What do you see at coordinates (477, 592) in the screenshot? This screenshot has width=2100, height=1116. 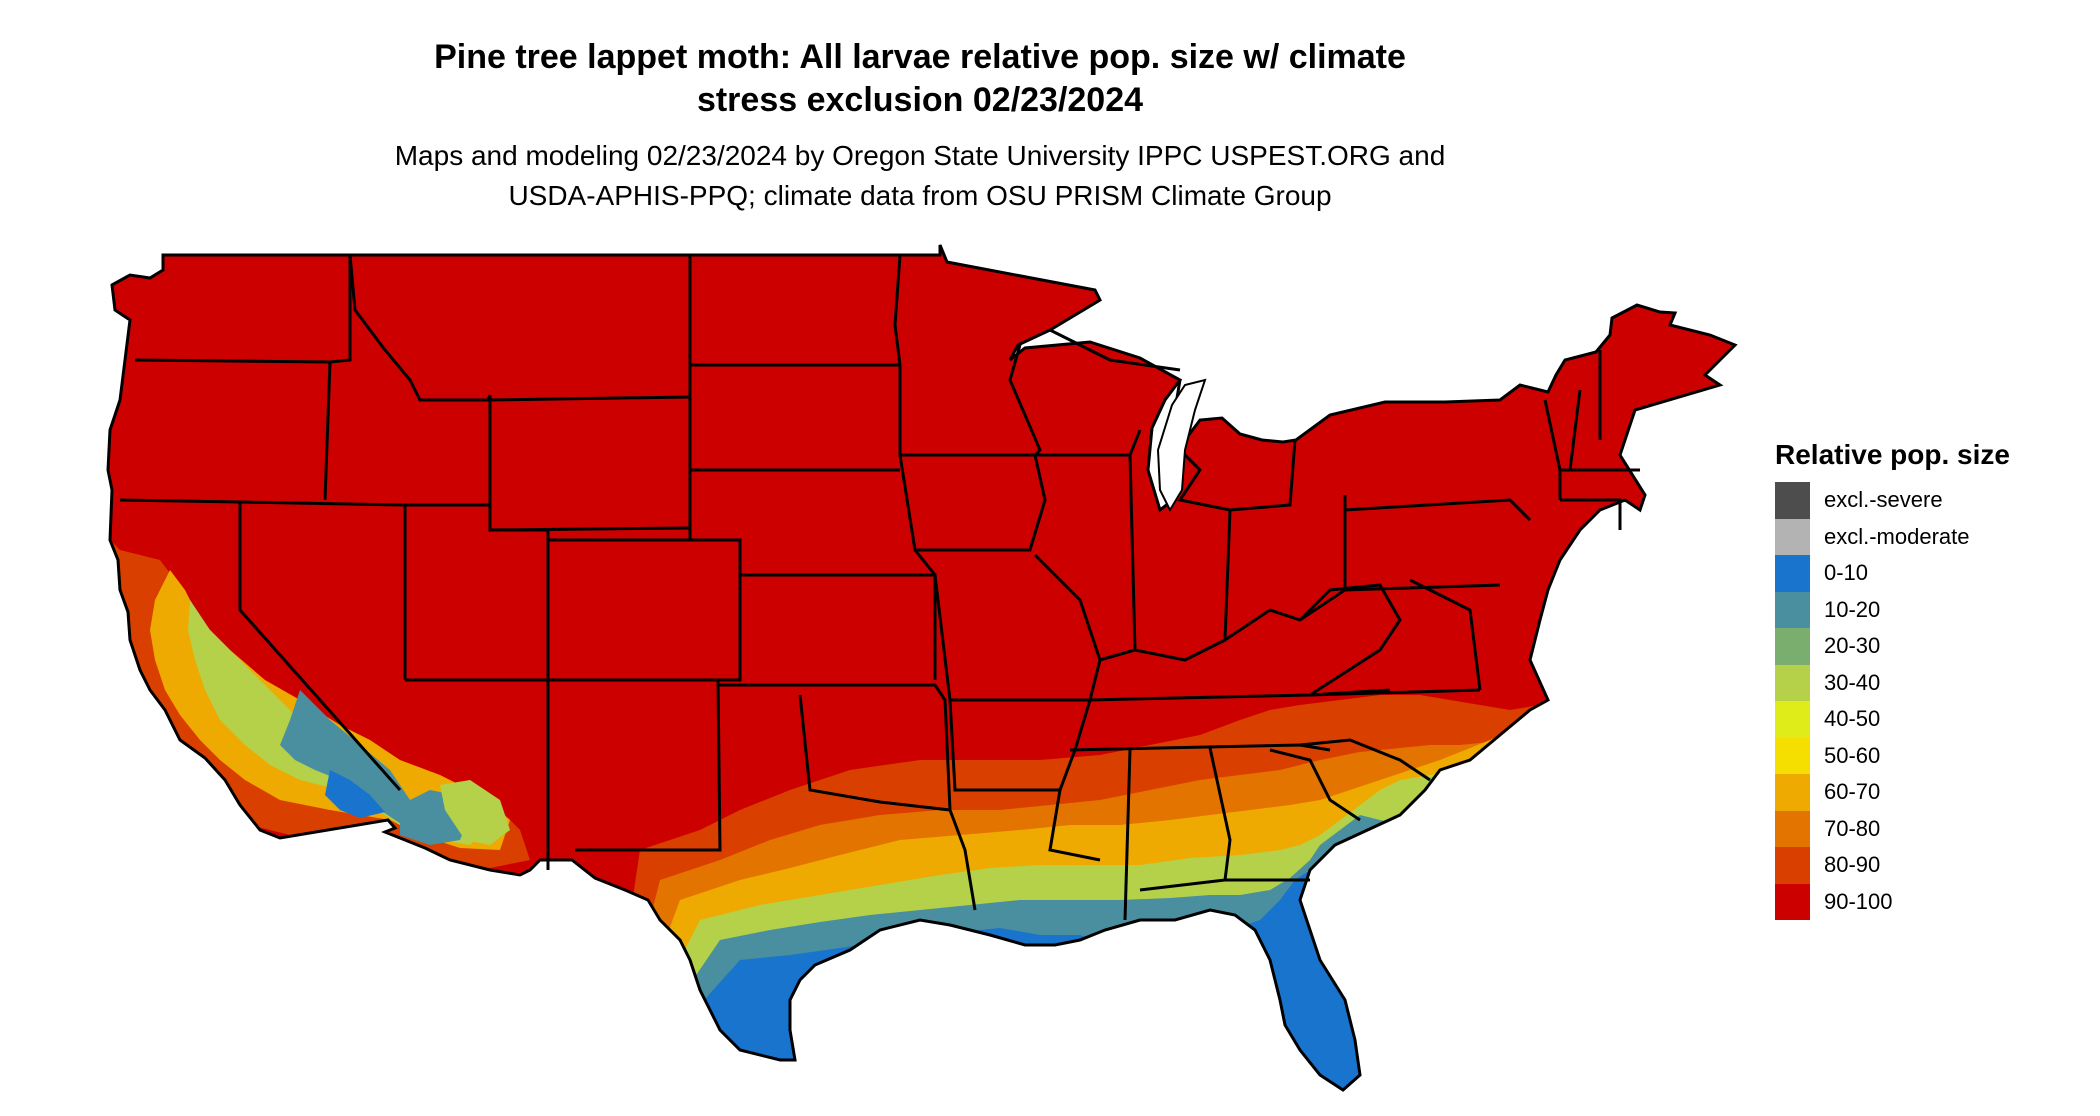 I see `state-border-utah` at bounding box center [477, 592].